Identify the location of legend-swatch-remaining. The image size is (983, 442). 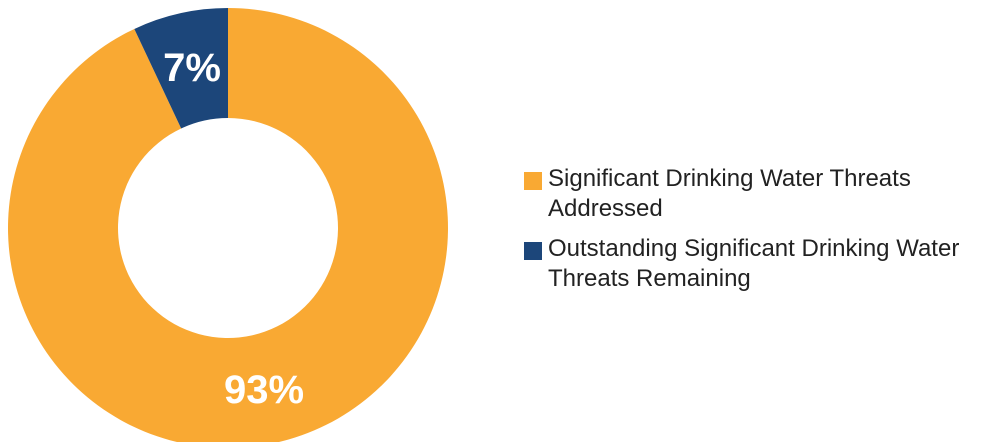
(533, 251).